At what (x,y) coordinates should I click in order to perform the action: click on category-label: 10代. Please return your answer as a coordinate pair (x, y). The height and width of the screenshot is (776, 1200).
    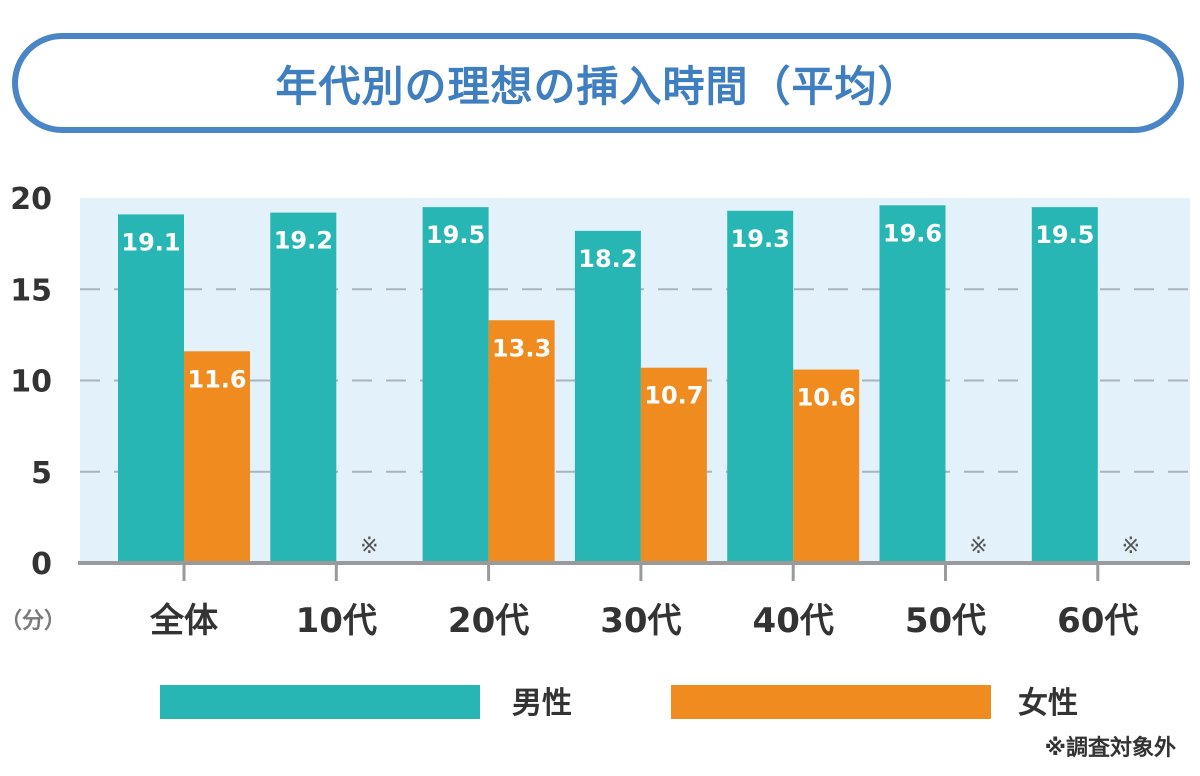
    Looking at the image, I should click on (336, 621).